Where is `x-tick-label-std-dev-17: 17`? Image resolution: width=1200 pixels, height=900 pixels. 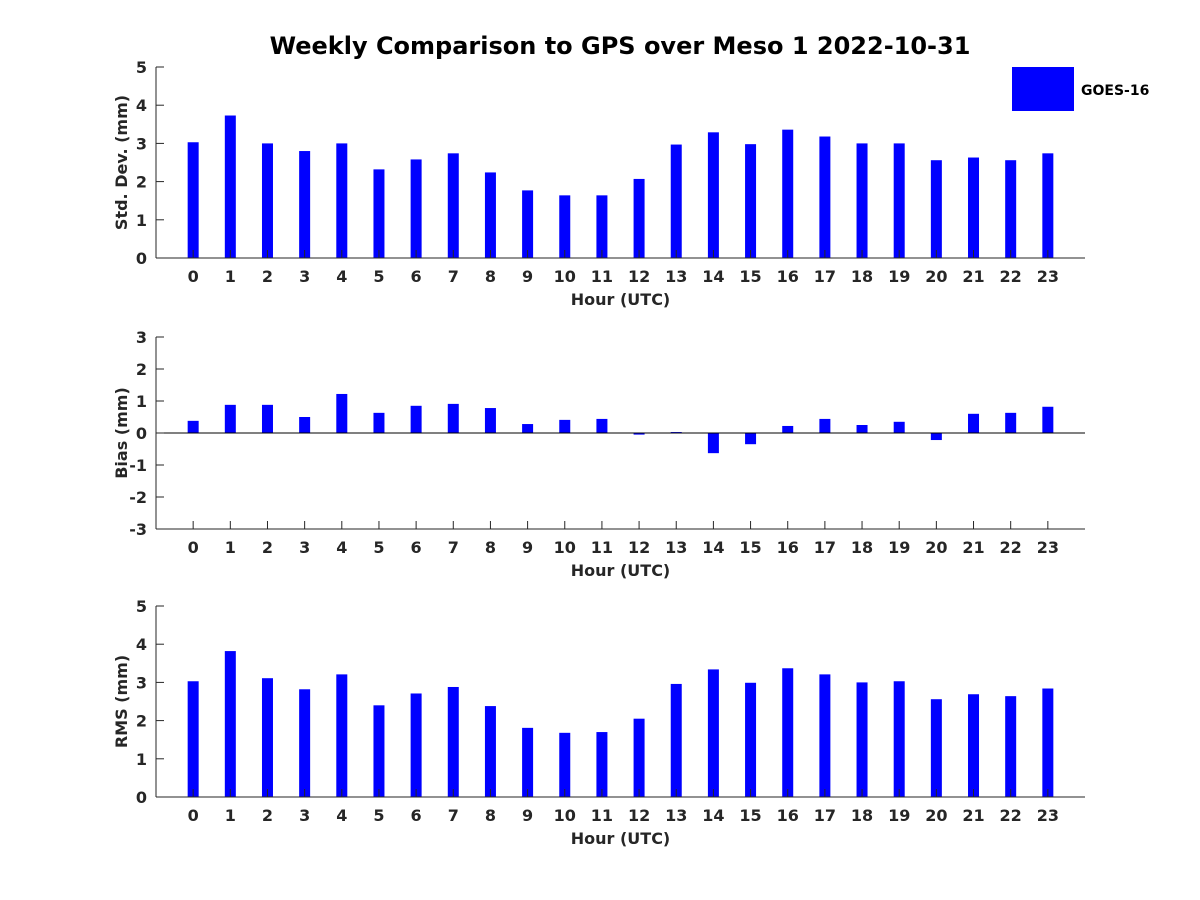 x-tick-label-std-dev-17: 17 is located at coordinates (825, 276).